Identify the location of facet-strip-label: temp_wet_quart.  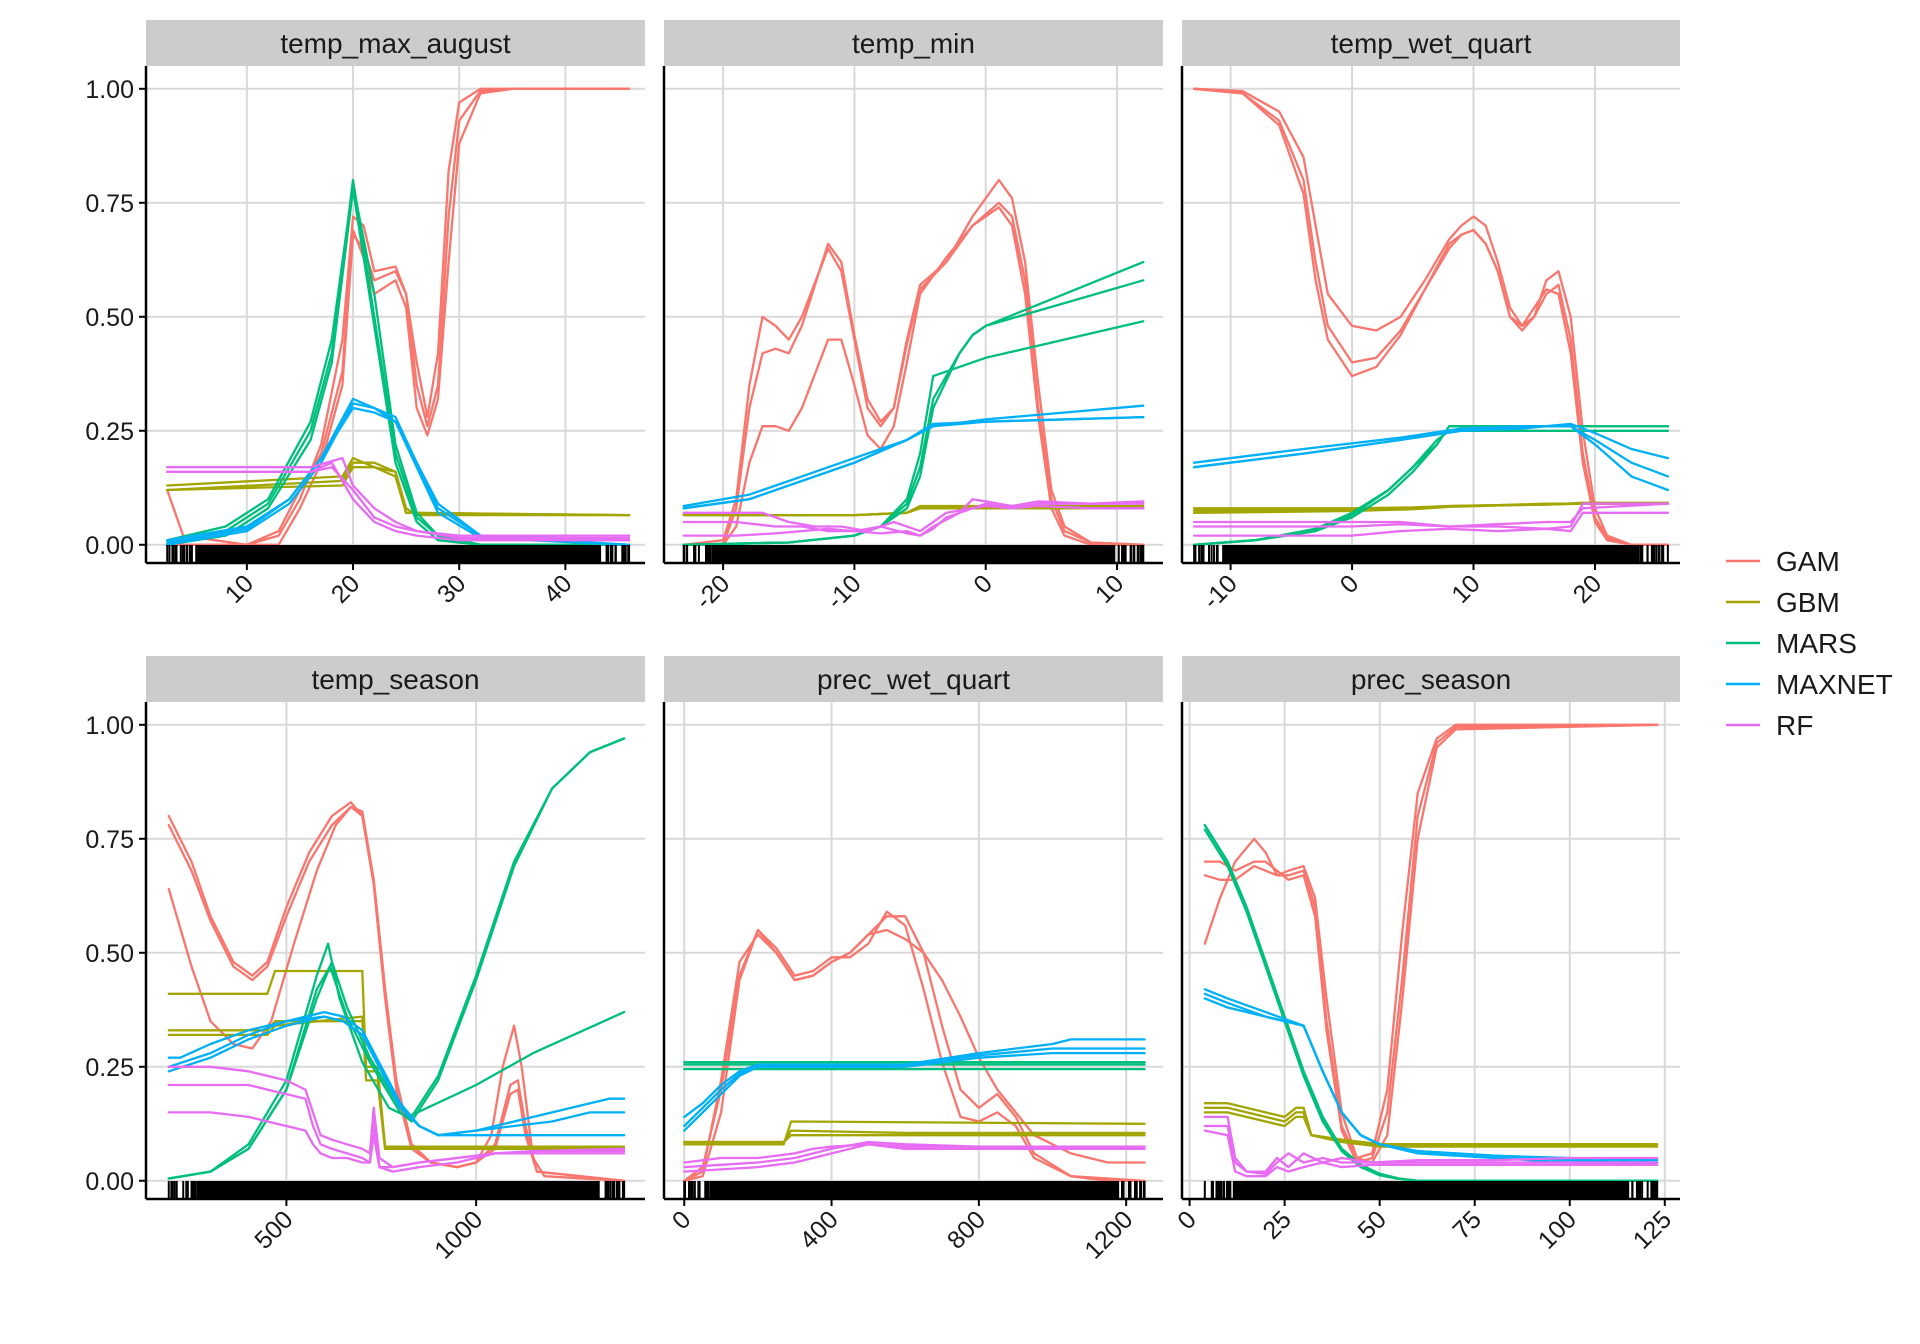
(1431, 43).